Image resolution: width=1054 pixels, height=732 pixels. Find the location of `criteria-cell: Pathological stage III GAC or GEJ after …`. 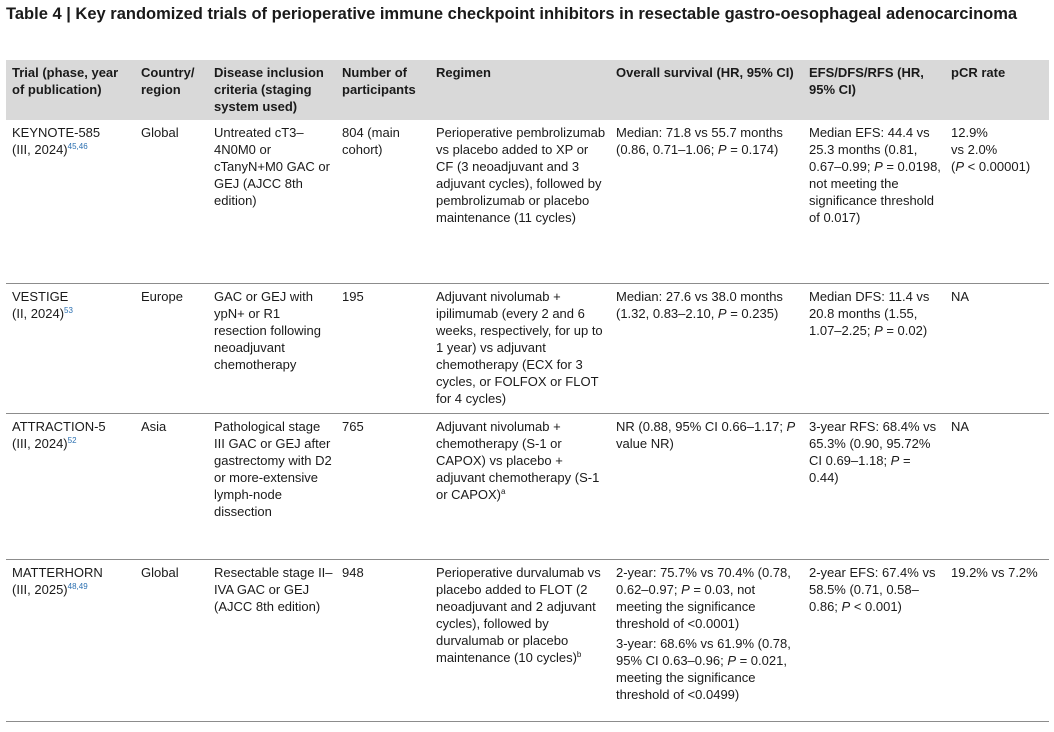

criteria-cell: Pathological stage III GAC or GEJ after … is located at coordinates (273, 468).